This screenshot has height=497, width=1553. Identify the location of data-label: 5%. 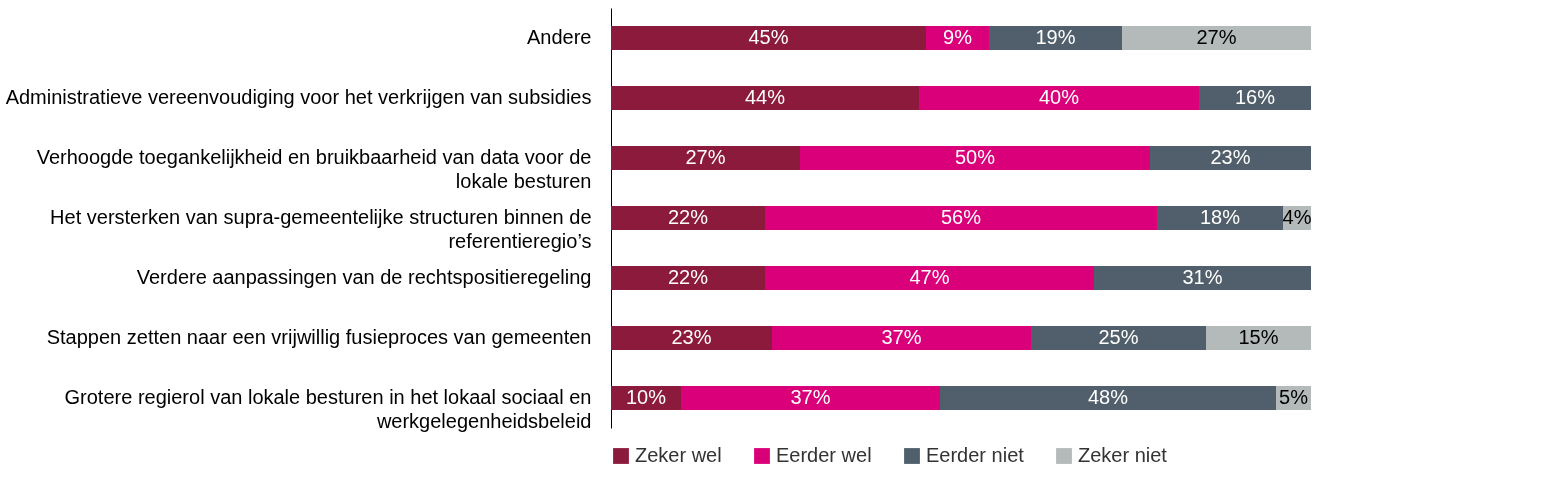
(1294, 397).